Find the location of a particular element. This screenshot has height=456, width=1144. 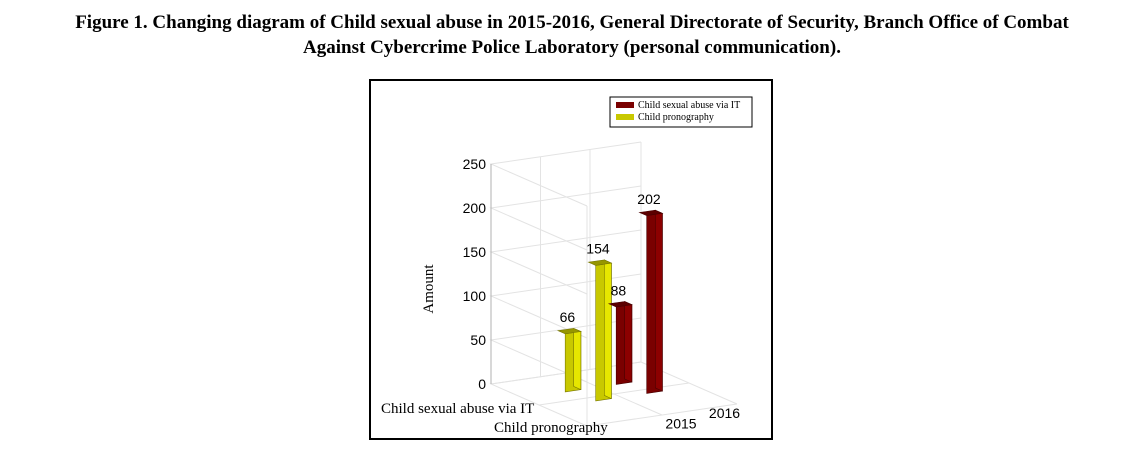

y-axis-title: Amount is located at coordinates (429, 289).